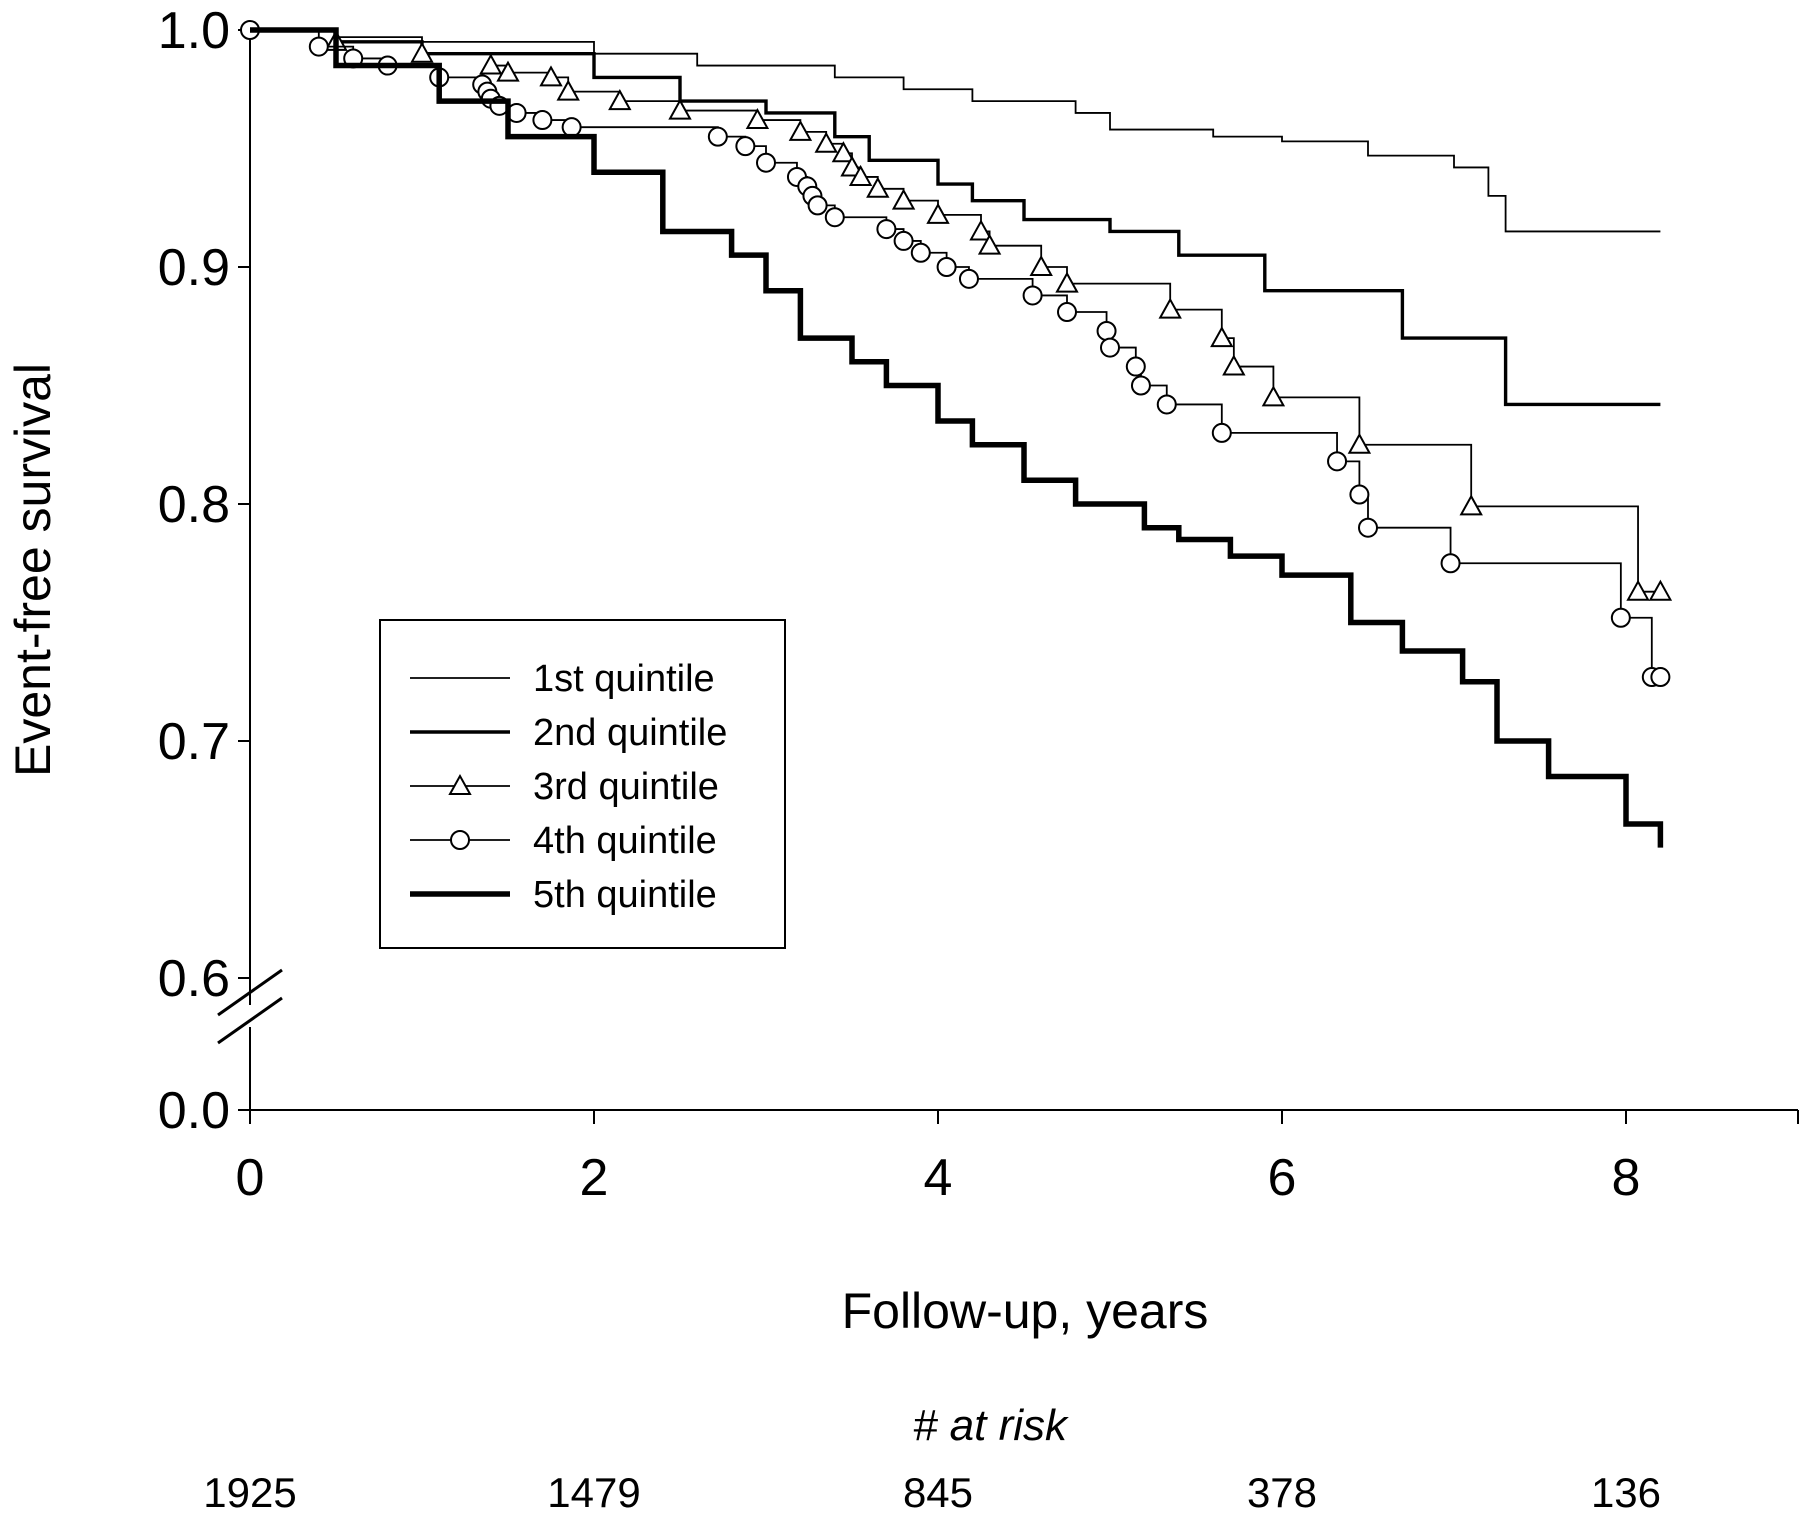  What do you see at coordinates (938, 1492) in the screenshot?
I see `at-risk-value: 845` at bounding box center [938, 1492].